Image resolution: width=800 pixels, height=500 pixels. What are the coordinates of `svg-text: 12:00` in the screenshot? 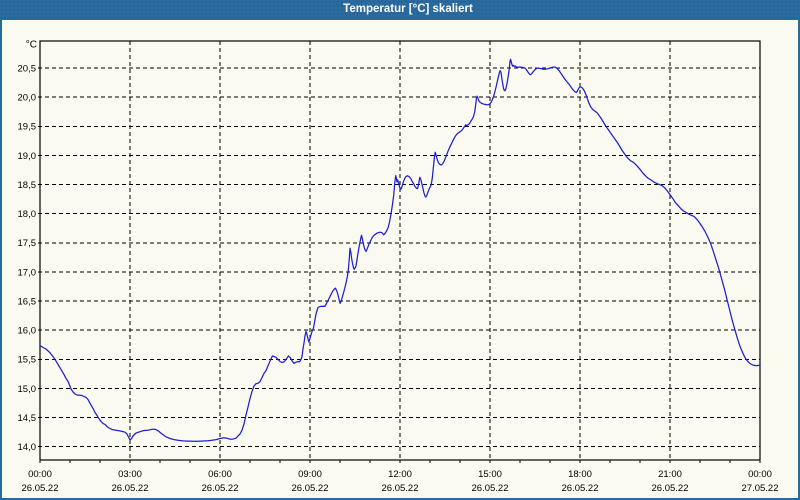 It's located at (400, 474).